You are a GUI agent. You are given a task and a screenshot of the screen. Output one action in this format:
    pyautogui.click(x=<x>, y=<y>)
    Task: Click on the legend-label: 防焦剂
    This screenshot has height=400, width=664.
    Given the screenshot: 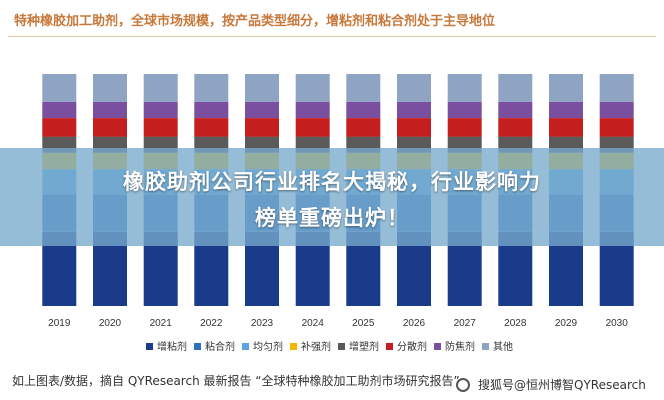 What is the action you would take?
    pyautogui.click(x=460, y=346)
    